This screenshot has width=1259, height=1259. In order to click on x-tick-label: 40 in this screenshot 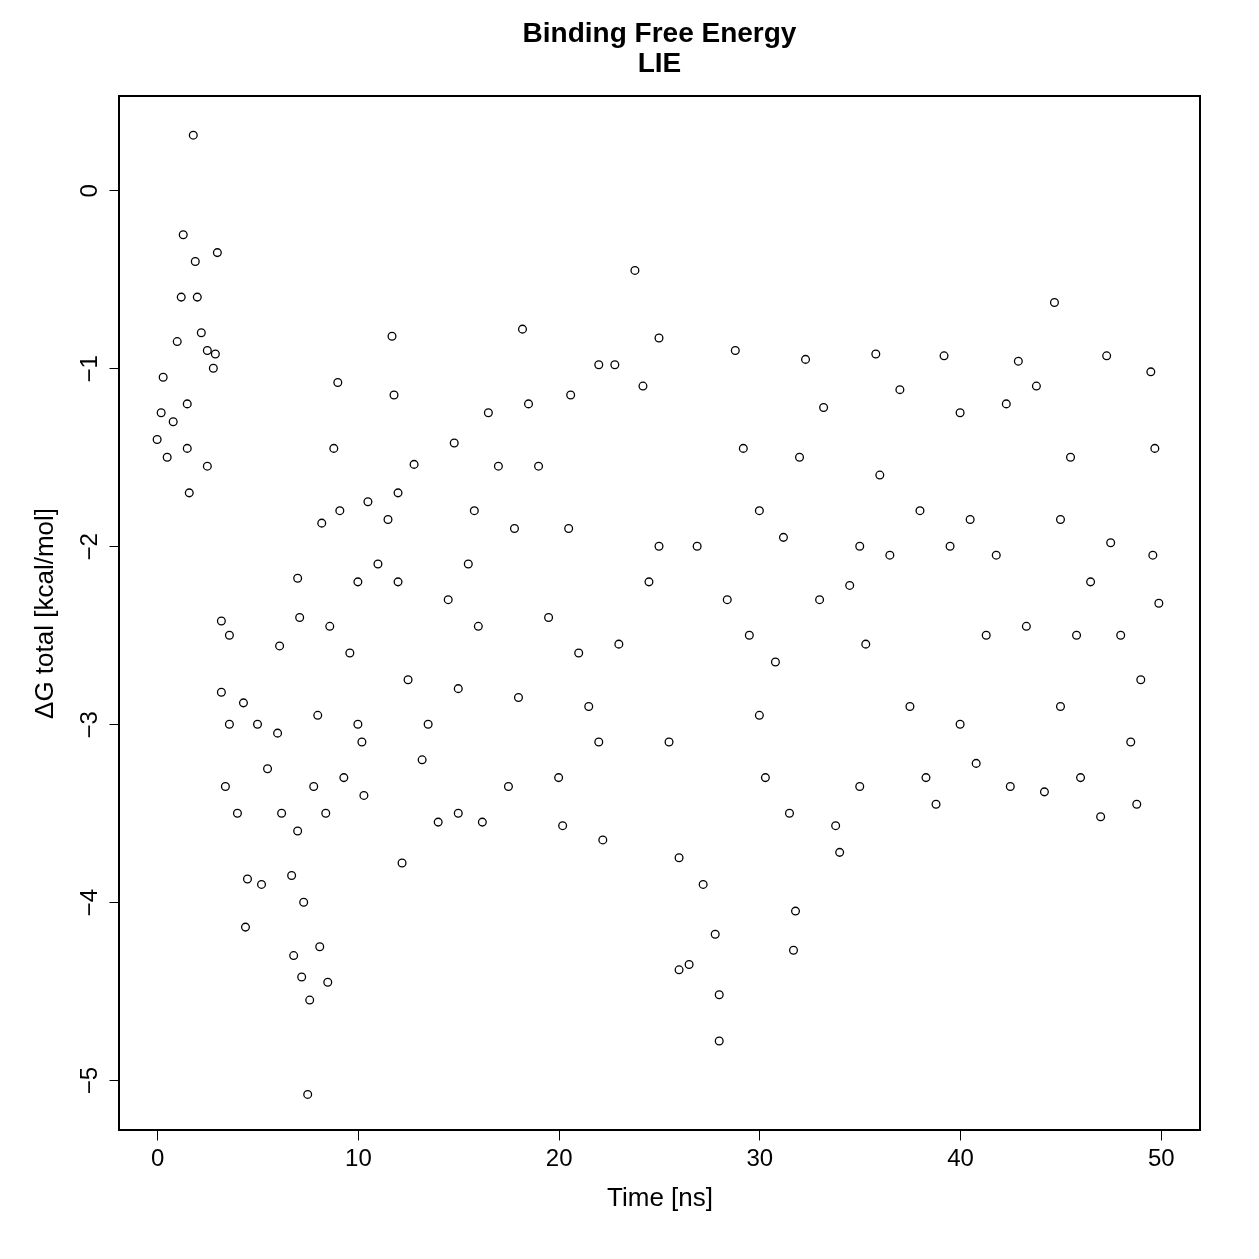, I will do `click(960, 1157)`.